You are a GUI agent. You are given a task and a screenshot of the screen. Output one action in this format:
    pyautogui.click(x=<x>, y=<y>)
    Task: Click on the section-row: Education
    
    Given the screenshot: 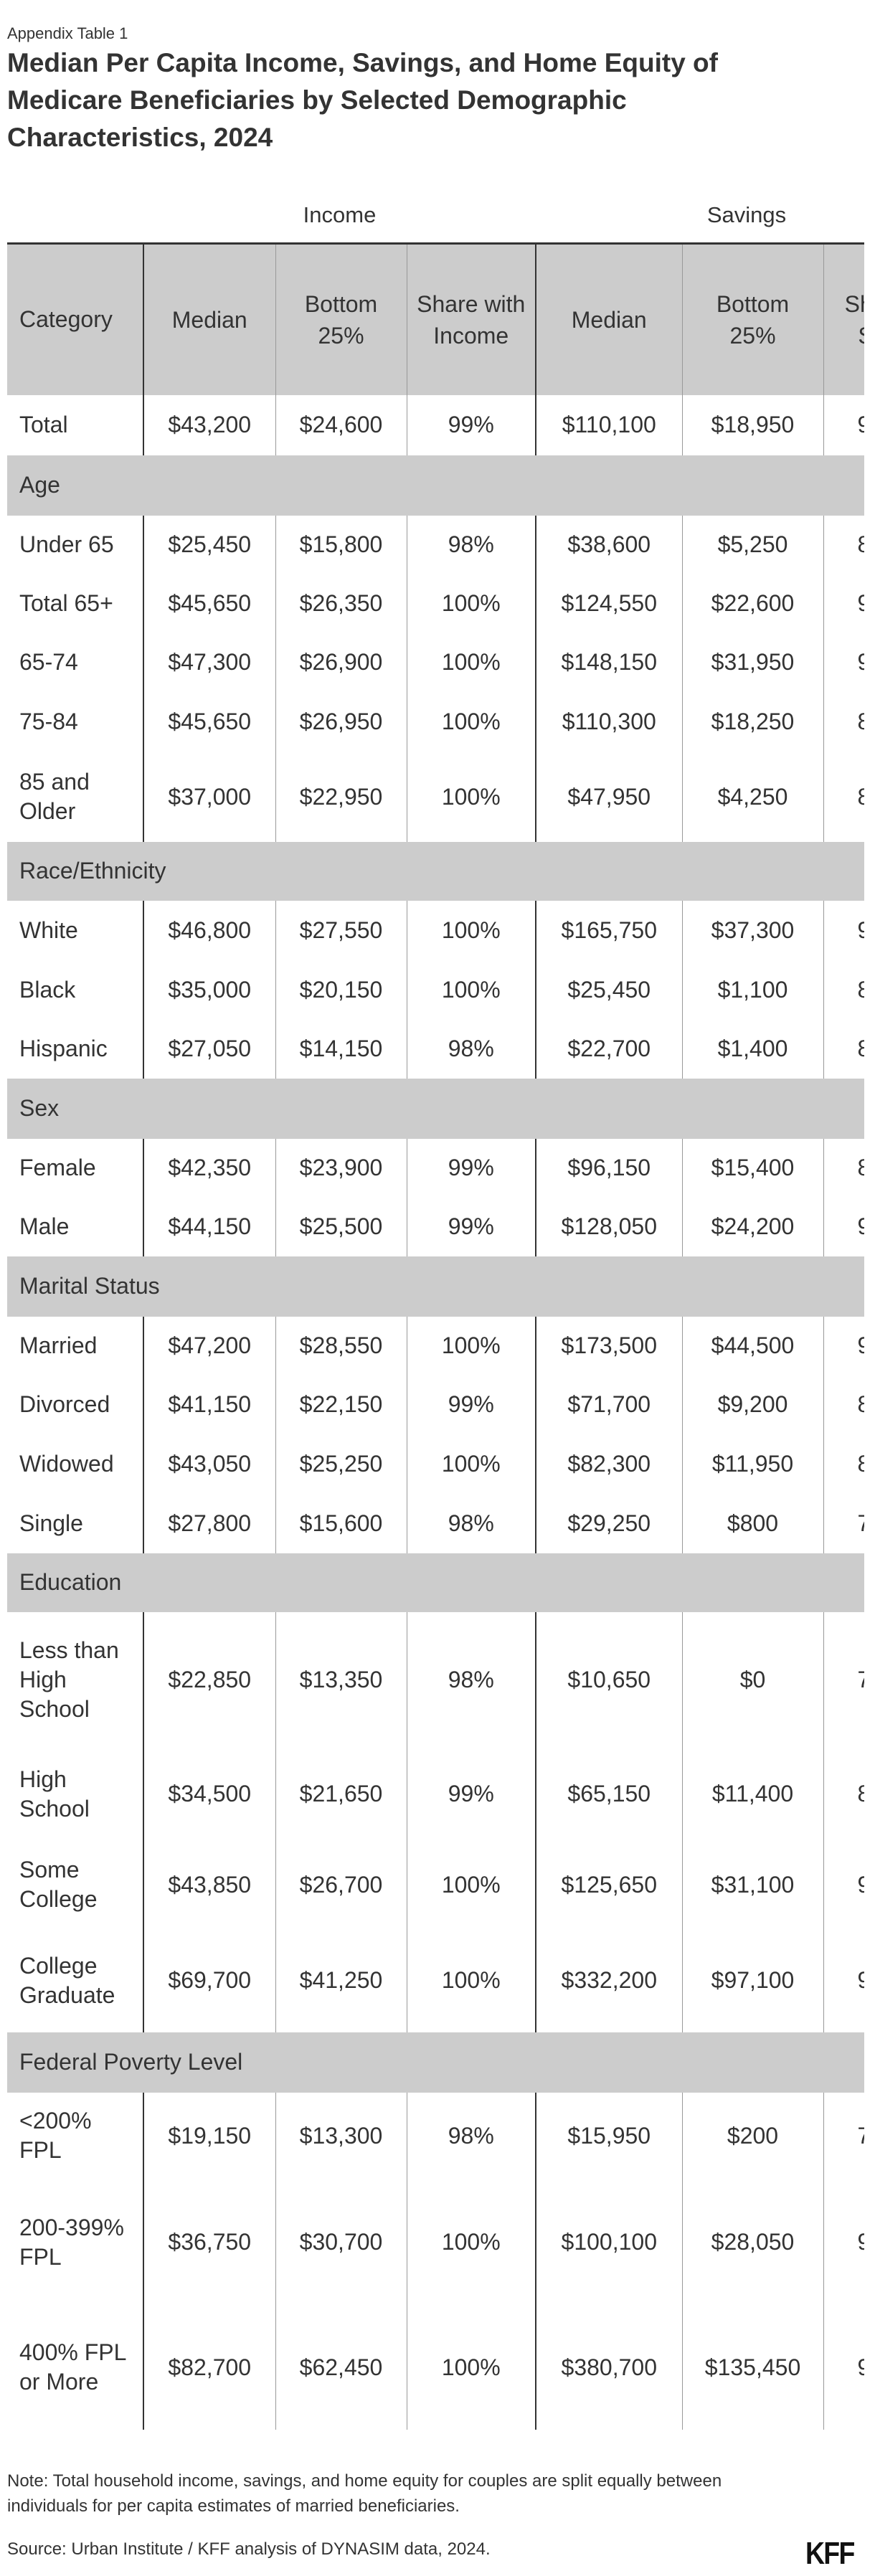 What is the action you would take?
    pyautogui.click(x=436, y=1582)
    